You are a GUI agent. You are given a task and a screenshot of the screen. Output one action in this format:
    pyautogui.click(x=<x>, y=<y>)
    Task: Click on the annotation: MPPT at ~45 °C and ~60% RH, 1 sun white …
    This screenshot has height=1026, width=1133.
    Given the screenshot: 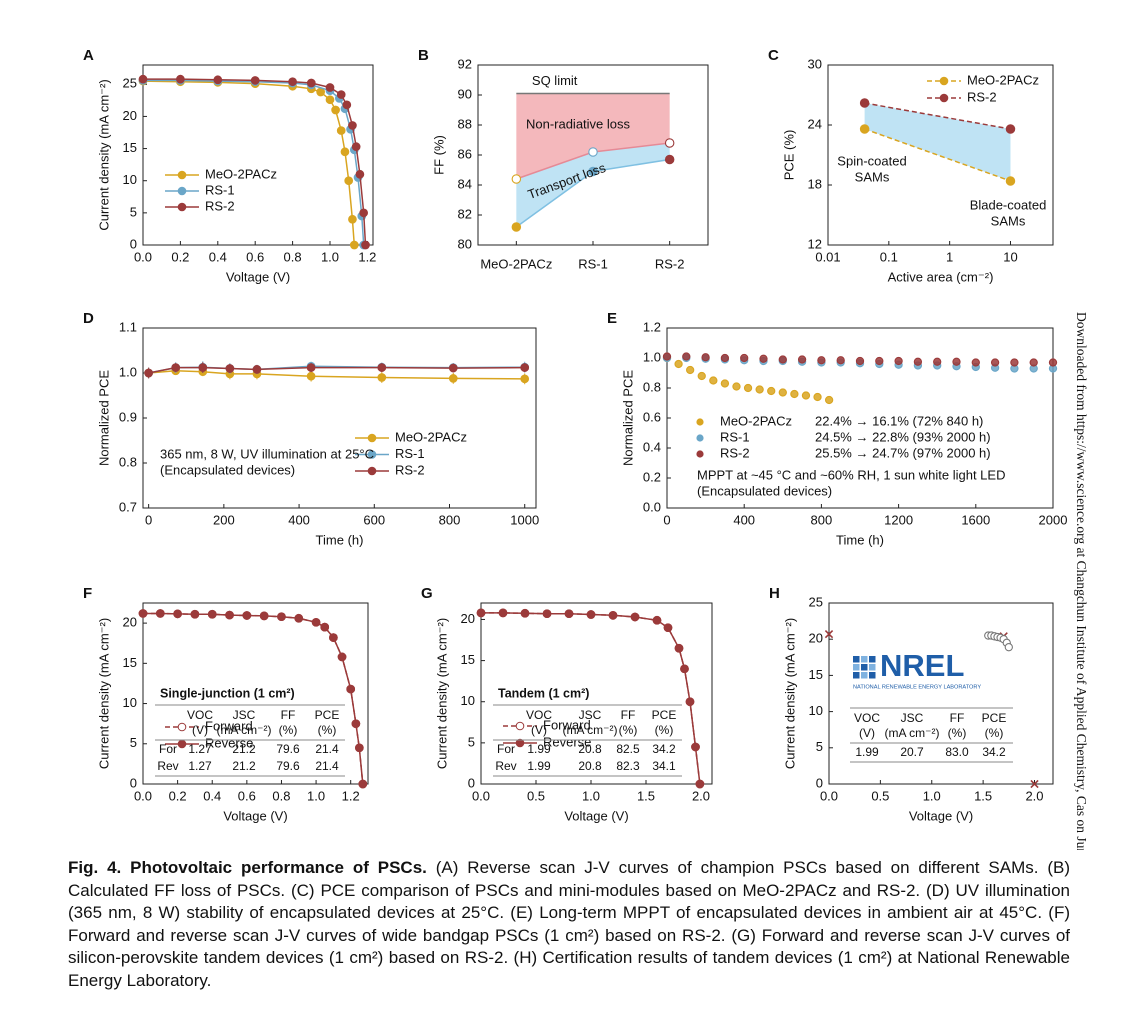 What is the action you would take?
    pyautogui.click(x=851, y=474)
    